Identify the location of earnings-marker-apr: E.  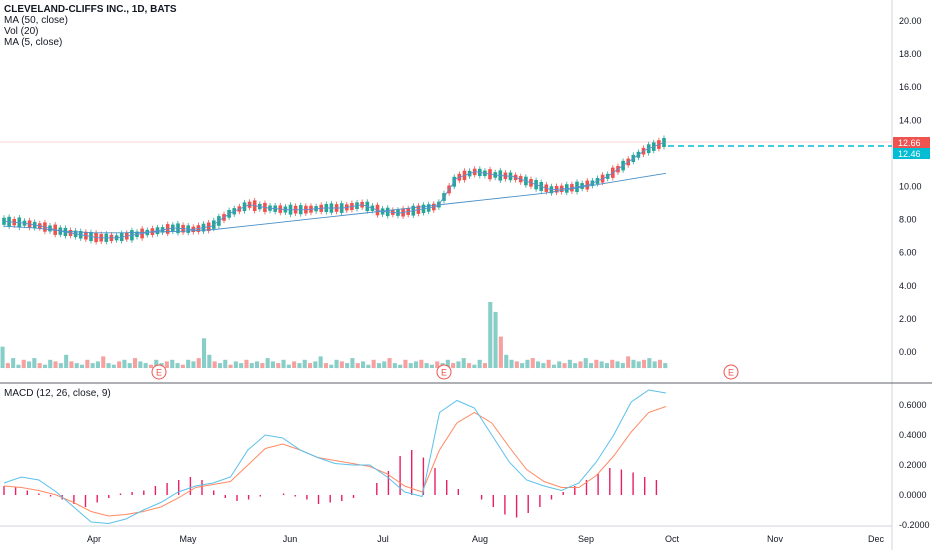
(159, 372).